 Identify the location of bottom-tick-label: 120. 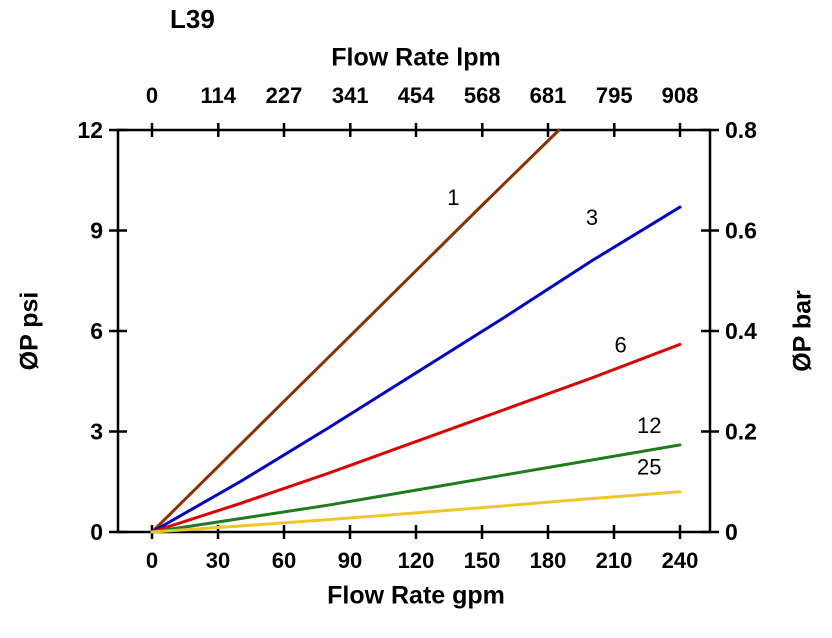
(416, 560).